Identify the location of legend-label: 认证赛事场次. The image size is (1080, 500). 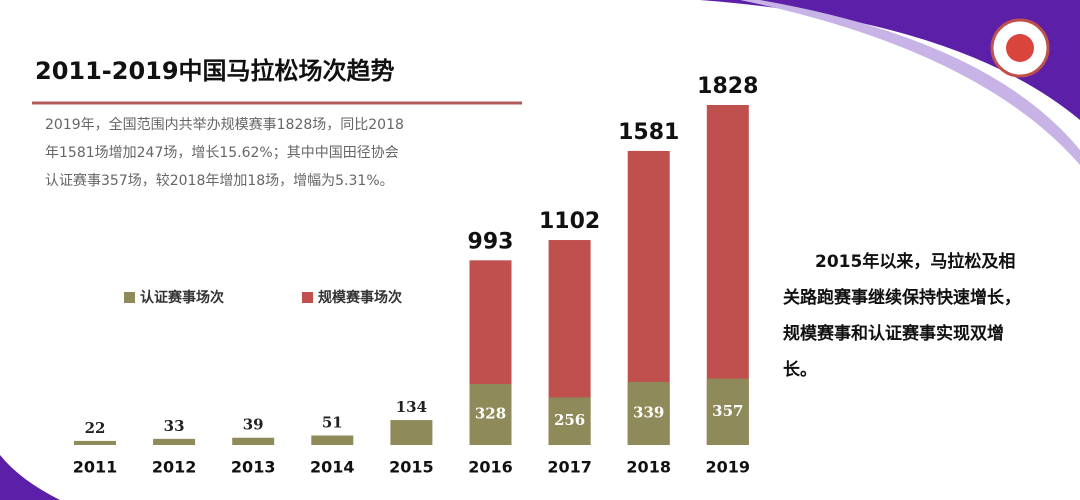
(182, 297).